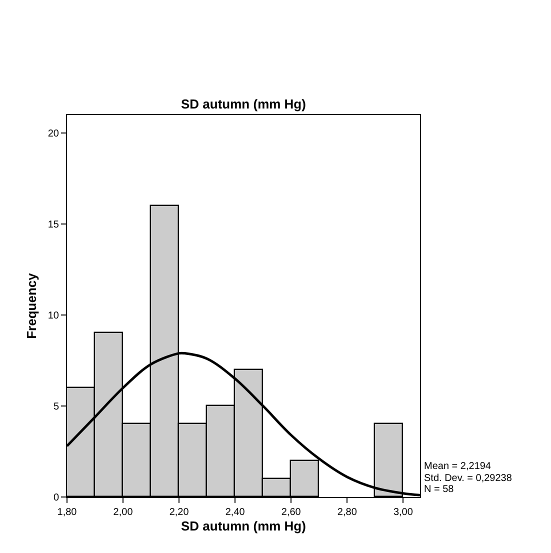 This screenshot has height=553, width=551. What do you see at coordinates (235, 512) in the screenshot?
I see `x-tick-label: 2,40` at bounding box center [235, 512].